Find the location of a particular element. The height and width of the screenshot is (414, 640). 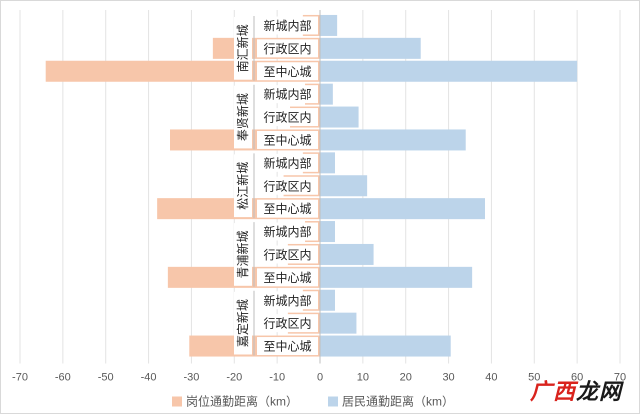

x-tick-label: 40 is located at coordinates (491, 378).